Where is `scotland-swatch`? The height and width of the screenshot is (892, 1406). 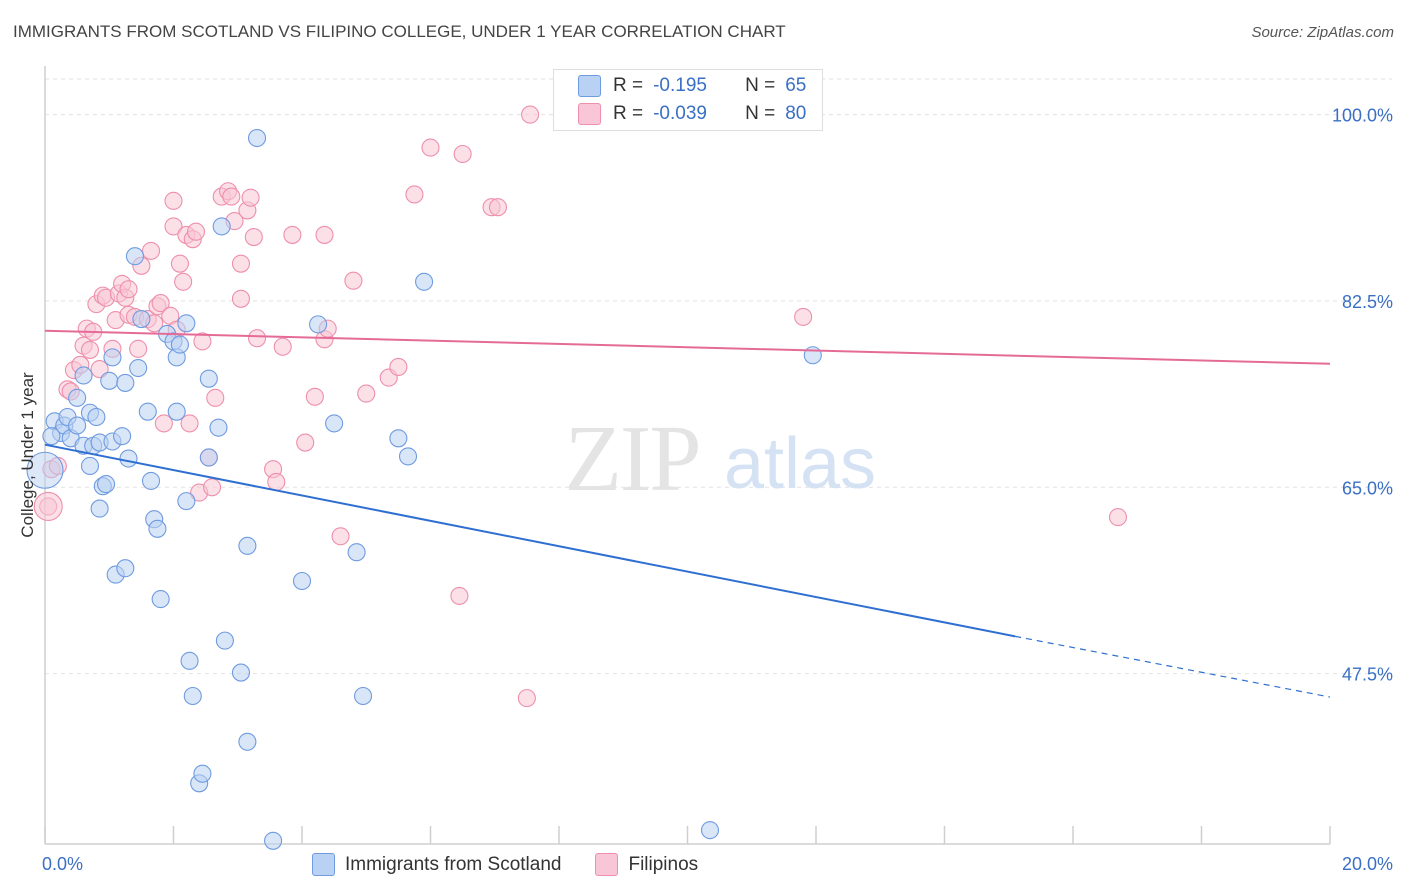
scotland-swatch is located at coordinates (589, 86).